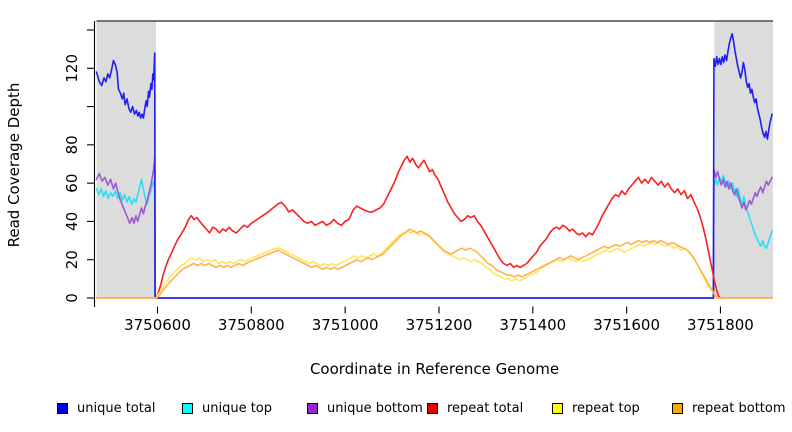 The image size is (792, 432). Describe the element at coordinates (237, 408) in the screenshot. I see `legend-label: unique top` at that location.